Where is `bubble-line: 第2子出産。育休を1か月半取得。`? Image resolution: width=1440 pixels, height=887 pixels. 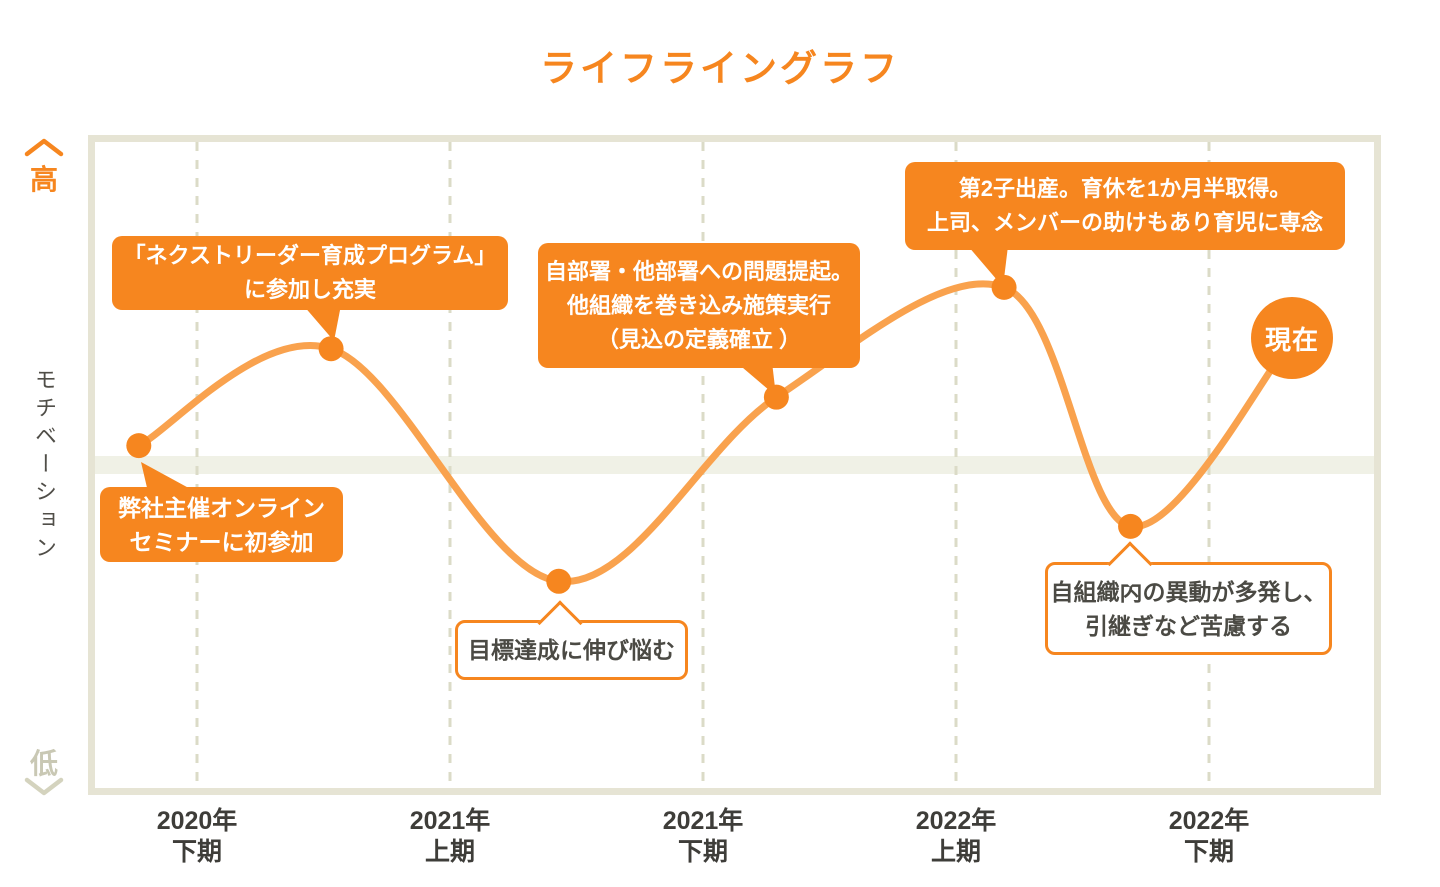
bubble-line: 第2子出産。育休を1か月半取得。 is located at coordinates (1125, 188).